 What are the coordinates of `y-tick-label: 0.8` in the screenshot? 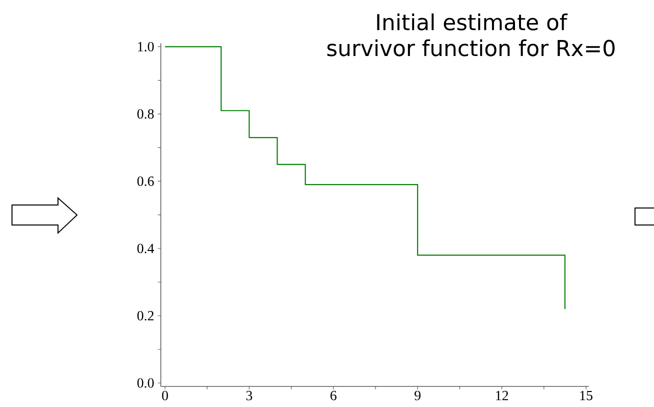 It's located at (145, 114).